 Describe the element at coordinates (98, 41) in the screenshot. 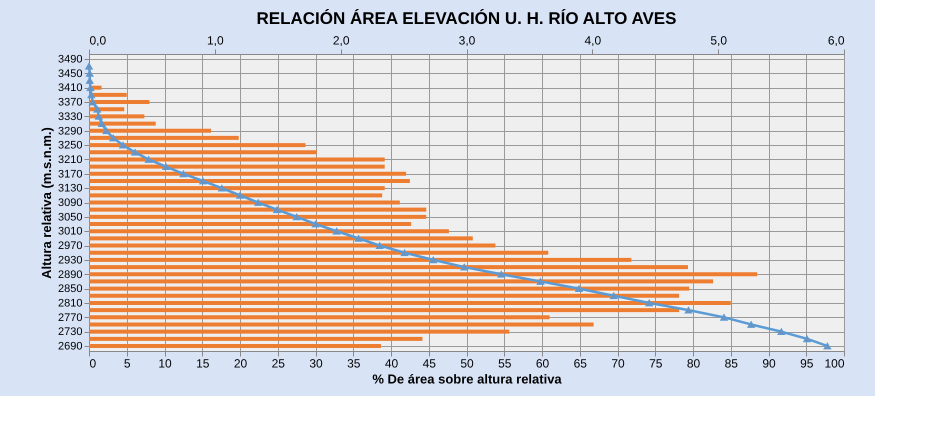

I see `x2-tick-label: 0,0` at that location.